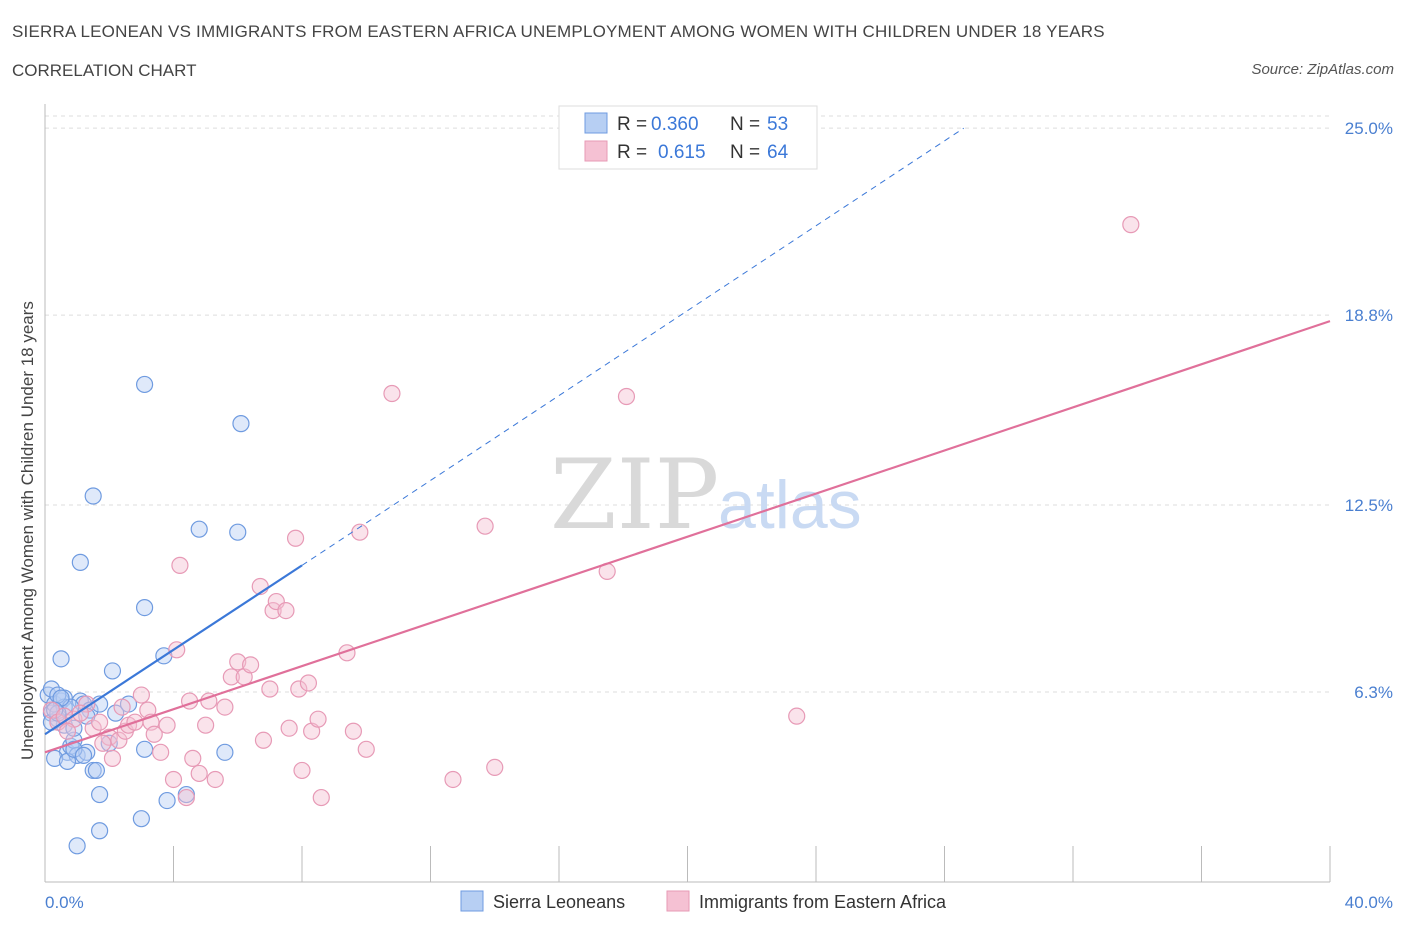  I want to click on x-tick-label-max: 40.0%, so click(1369, 902).